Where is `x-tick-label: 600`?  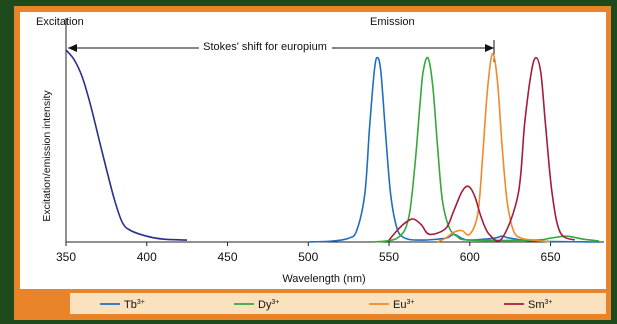
x-tick-label: 600 is located at coordinates (470, 257).